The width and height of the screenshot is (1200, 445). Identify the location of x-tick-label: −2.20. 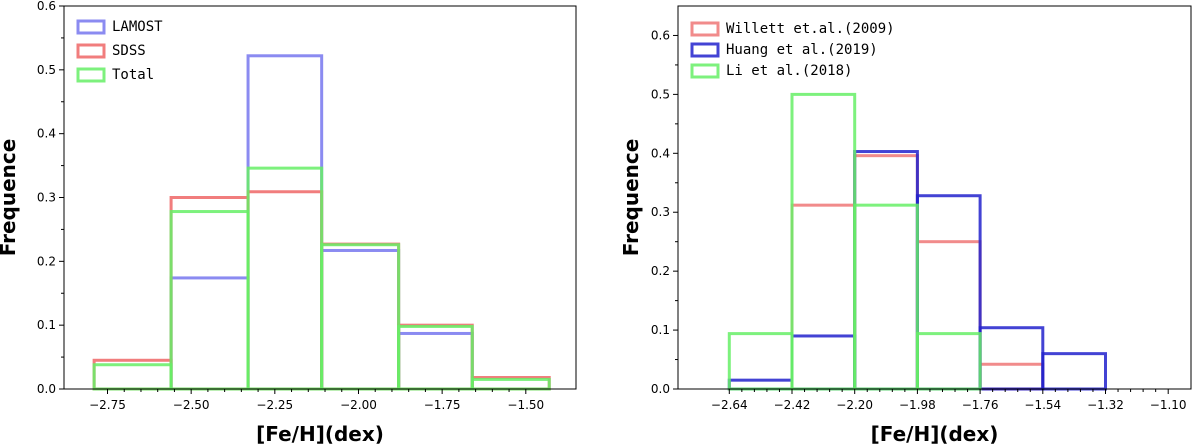
(854, 405).